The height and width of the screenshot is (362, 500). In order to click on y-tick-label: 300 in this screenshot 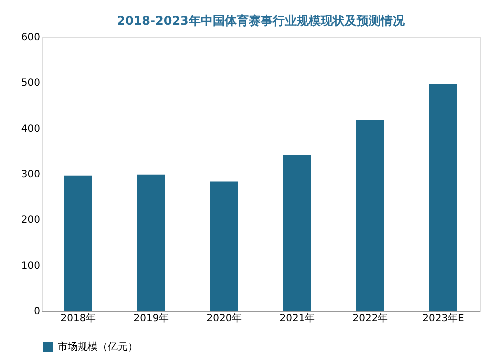, I will do `click(30, 175)`.